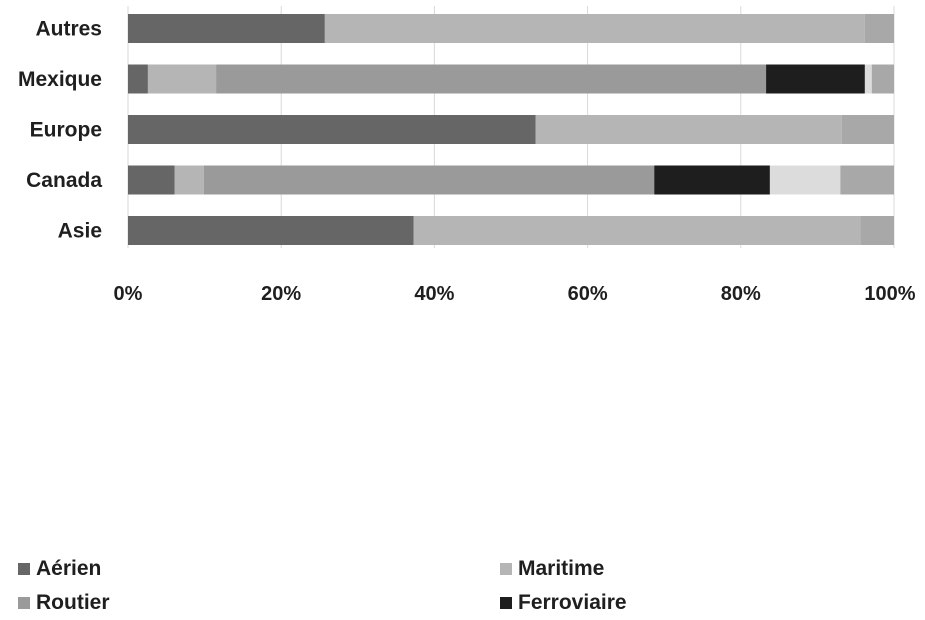 The height and width of the screenshot is (620, 925). What do you see at coordinates (572, 602) in the screenshot?
I see `legend-label: Ferroviaire` at bounding box center [572, 602].